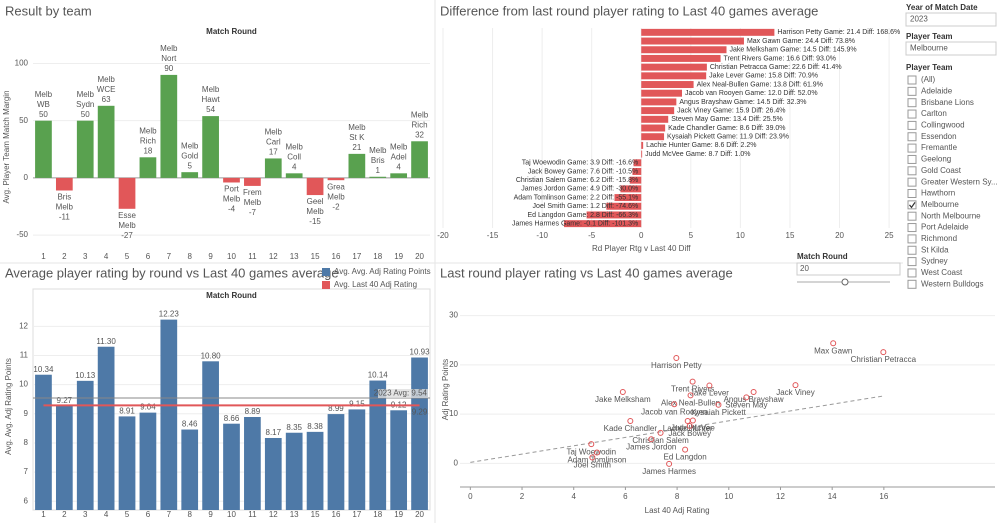 The width and height of the screenshot is (1000, 523). What do you see at coordinates (398, 166) in the screenshot?
I see `data-label: 4` at bounding box center [398, 166].